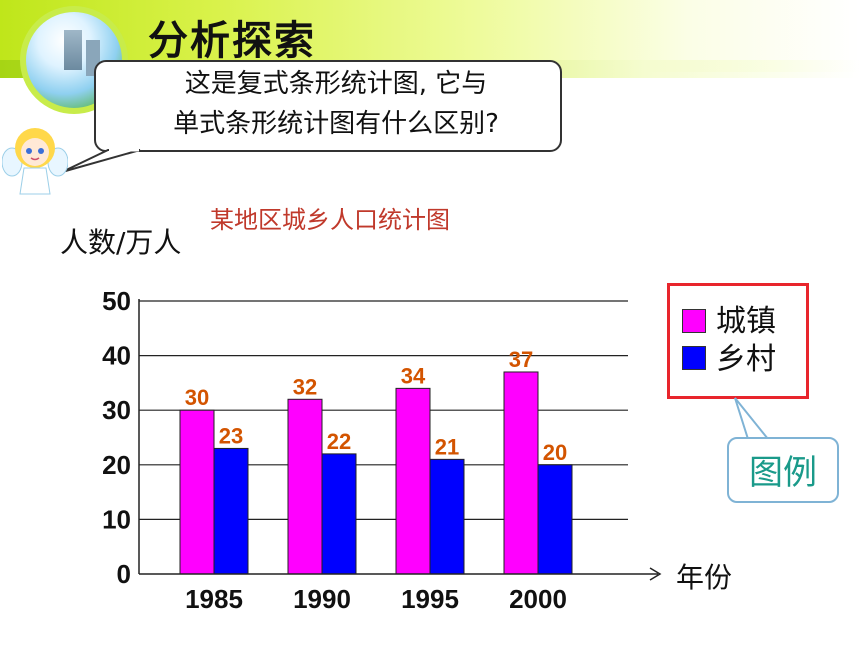 The image size is (860, 645). I want to click on y-axis-label: 人数/万人, so click(120, 242).